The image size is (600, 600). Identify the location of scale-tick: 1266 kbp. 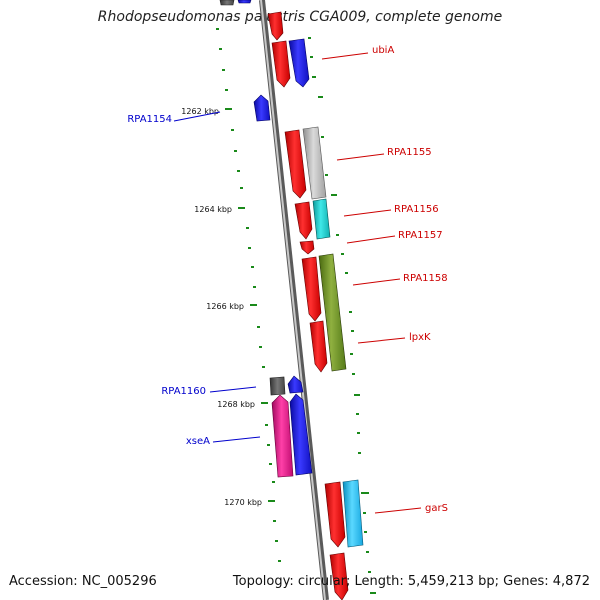
(231, 306).